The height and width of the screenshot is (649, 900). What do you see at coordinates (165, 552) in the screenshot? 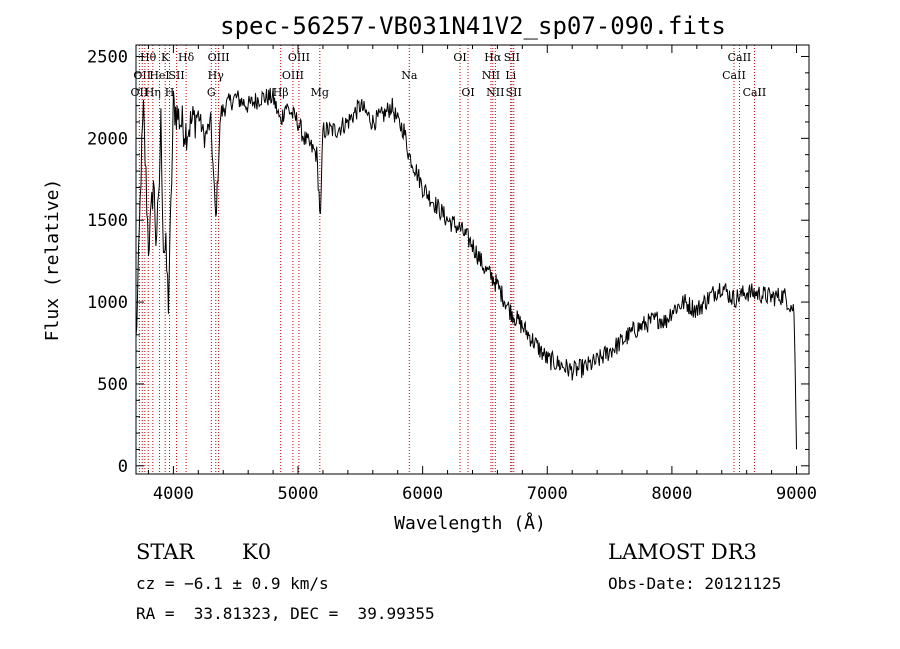
I see `object-class: STAR` at bounding box center [165, 552].